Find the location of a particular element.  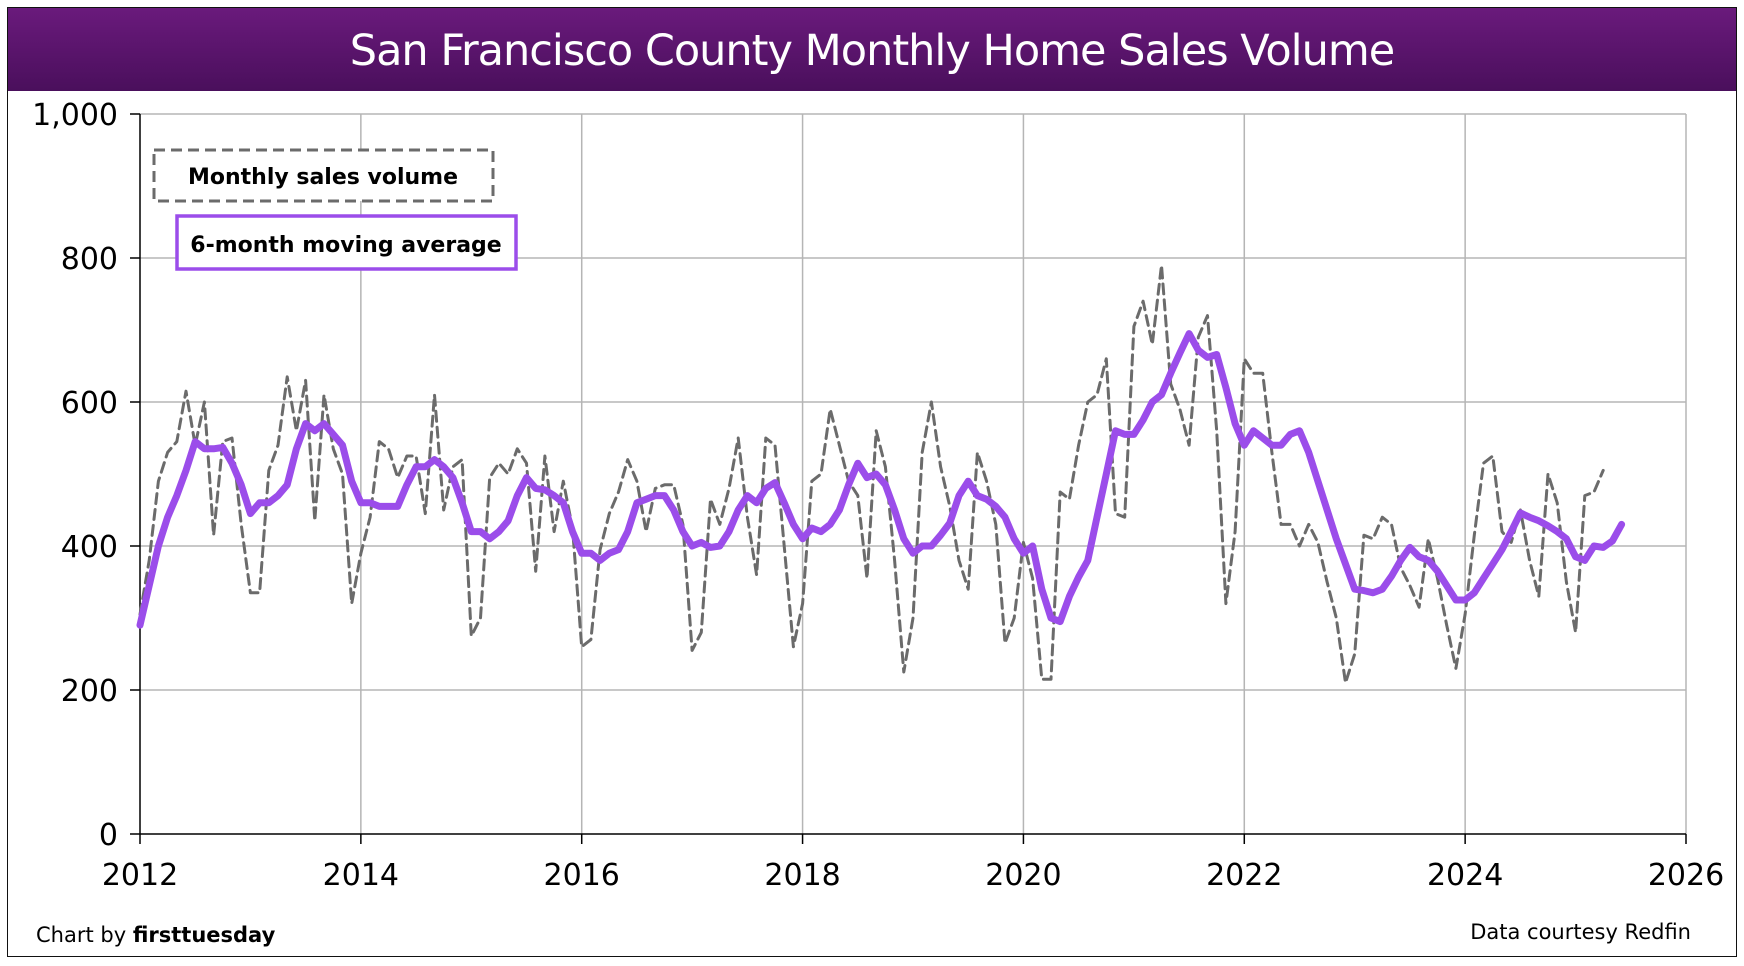

y-tick-label: 800 is located at coordinates (89, 259).